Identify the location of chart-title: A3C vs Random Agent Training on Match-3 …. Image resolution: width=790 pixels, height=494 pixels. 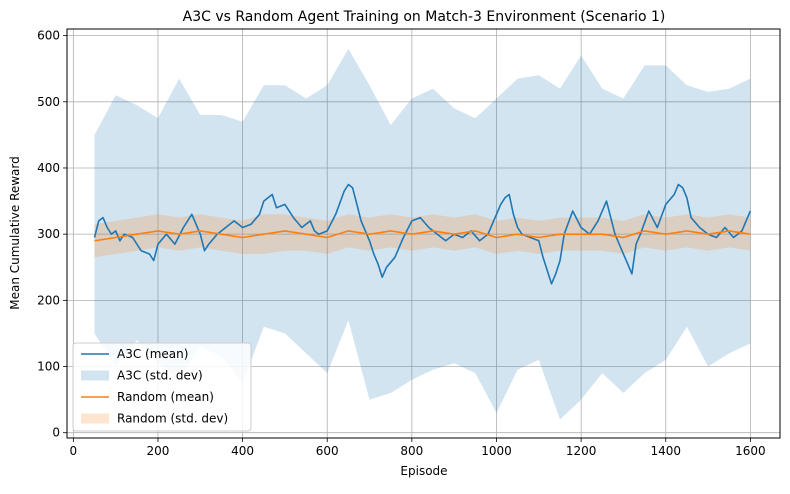
(424, 17).